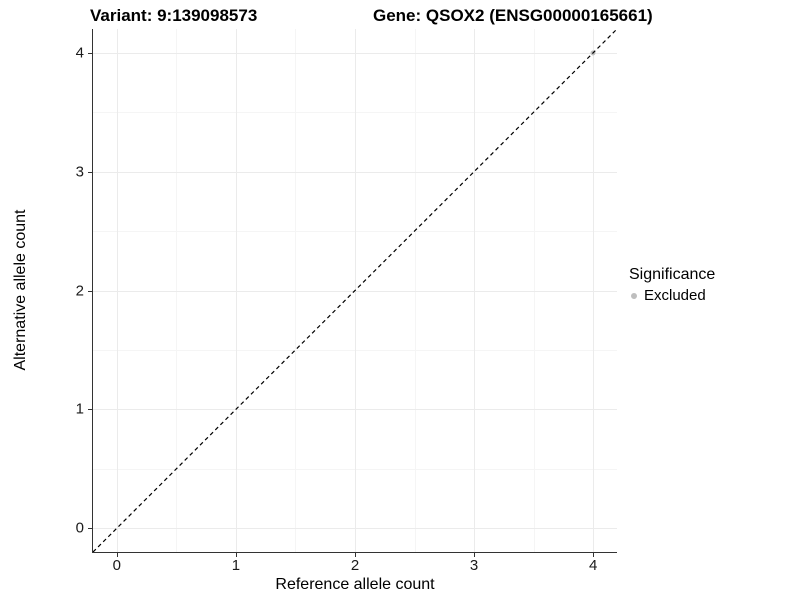 The width and height of the screenshot is (800, 600). I want to click on legend: Significance Excluded, so click(672, 285).